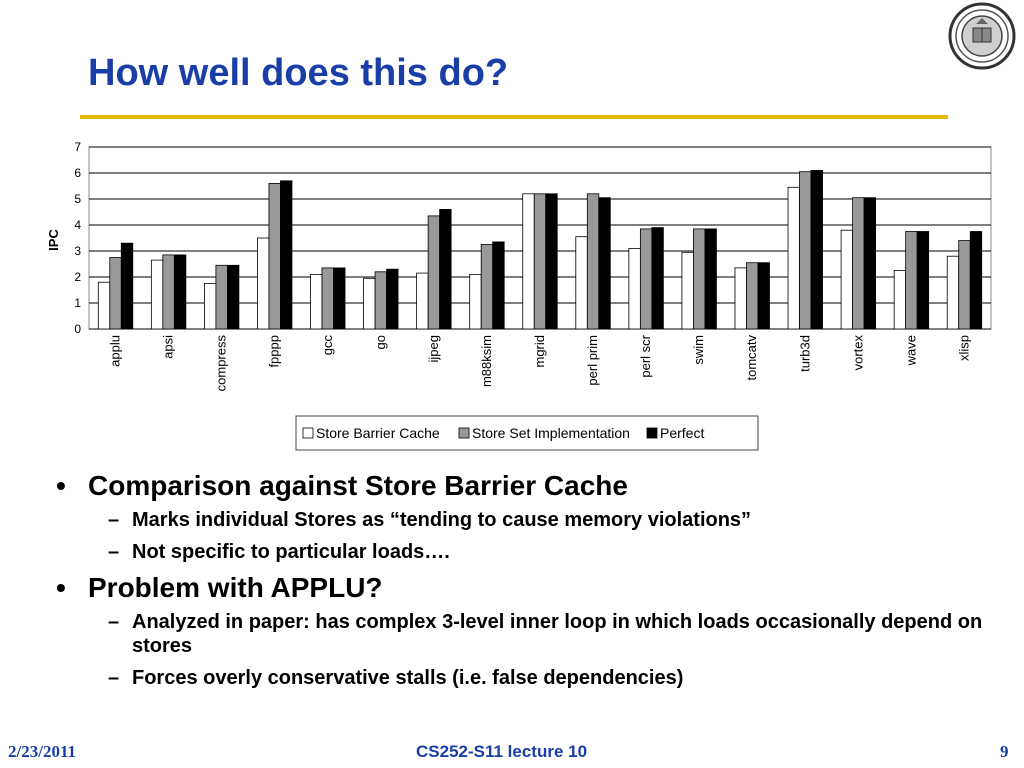 This screenshot has height=768, width=1024. Describe the element at coordinates (963, 348) in the screenshot. I see `x-tick-label: xlisp` at that location.